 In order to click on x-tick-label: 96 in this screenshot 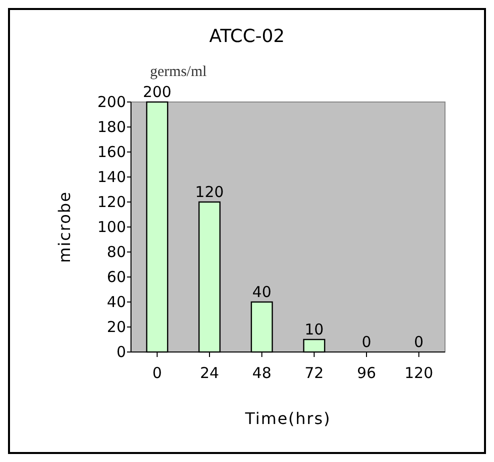, I will do `click(366, 373)`.